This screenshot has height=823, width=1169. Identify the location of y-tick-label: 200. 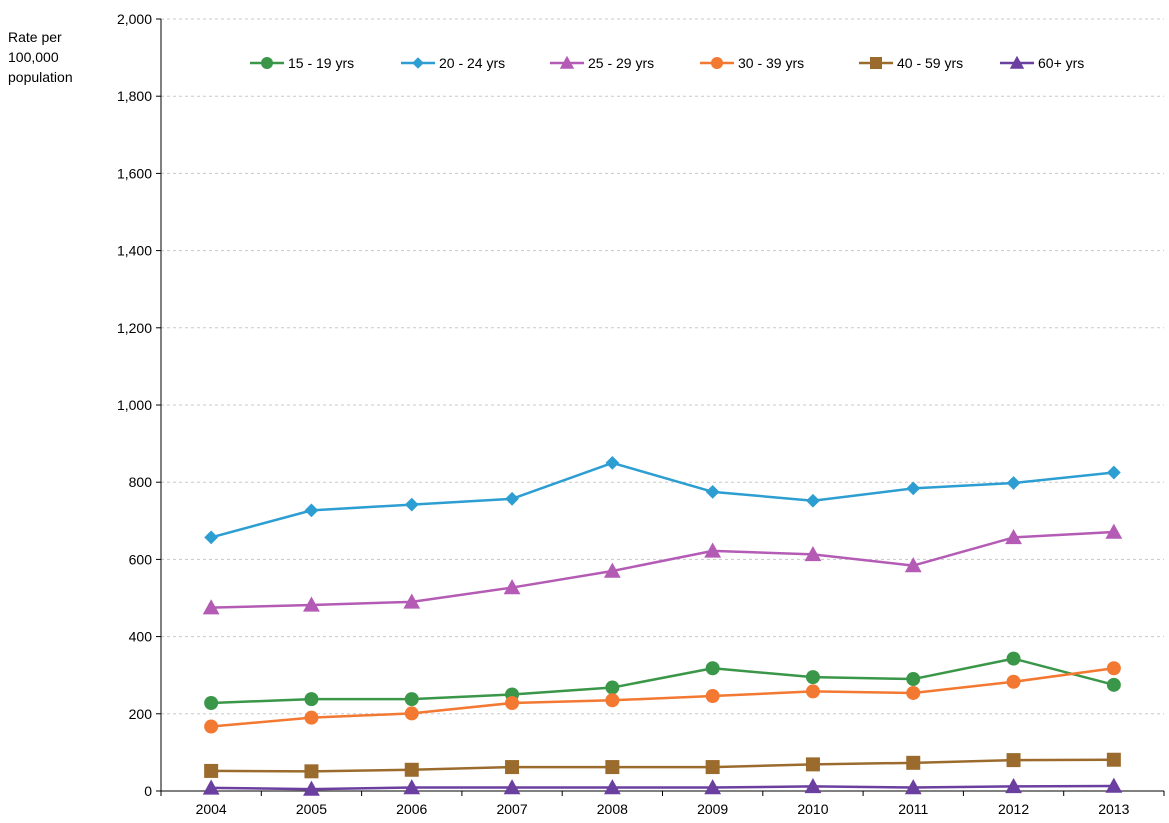
(141, 714).